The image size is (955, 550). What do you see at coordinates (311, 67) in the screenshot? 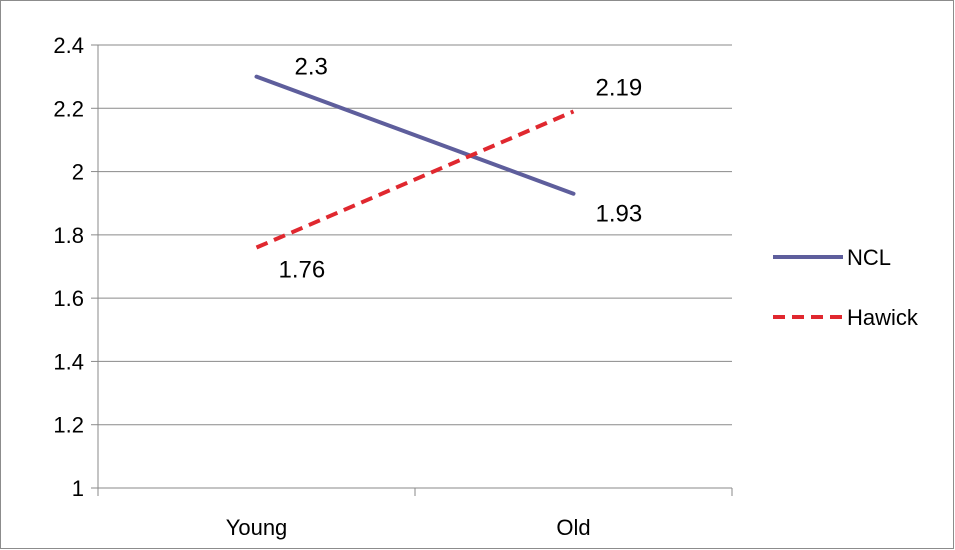
I see `data-label: 2.3` at bounding box center [311, 67].